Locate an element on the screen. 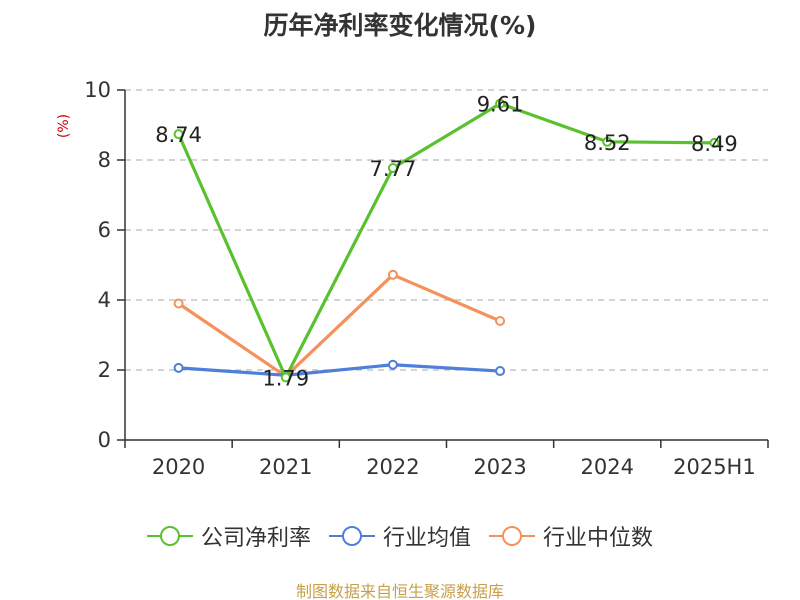 The image size is (800, 600). x-tick-label: 2022 is located at coordinates (392, 467).